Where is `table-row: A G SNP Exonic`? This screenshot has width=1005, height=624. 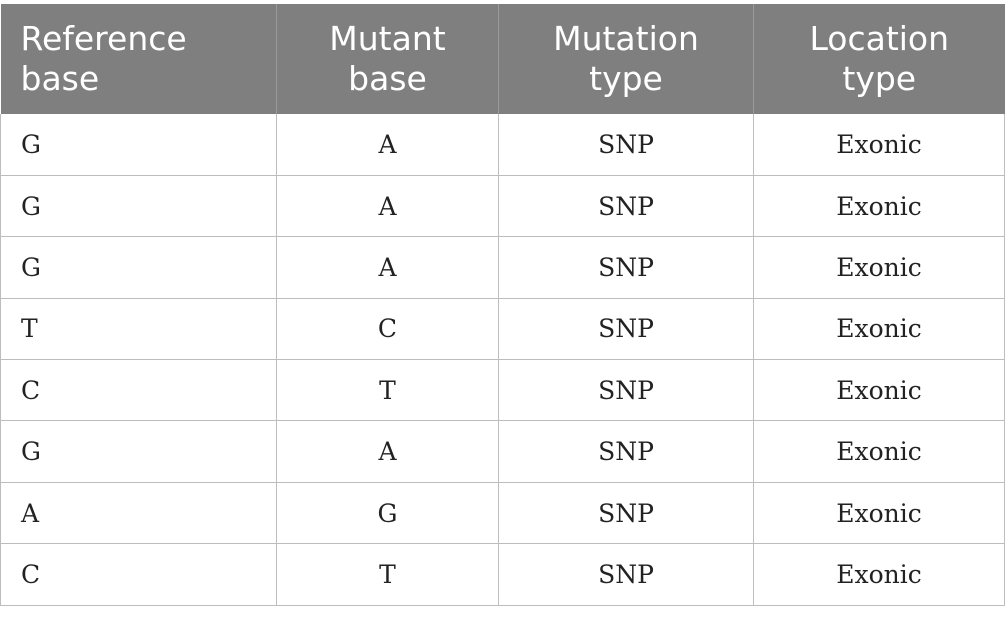
table-row: A G SNP Exonic is located at coordinates (502, 513).